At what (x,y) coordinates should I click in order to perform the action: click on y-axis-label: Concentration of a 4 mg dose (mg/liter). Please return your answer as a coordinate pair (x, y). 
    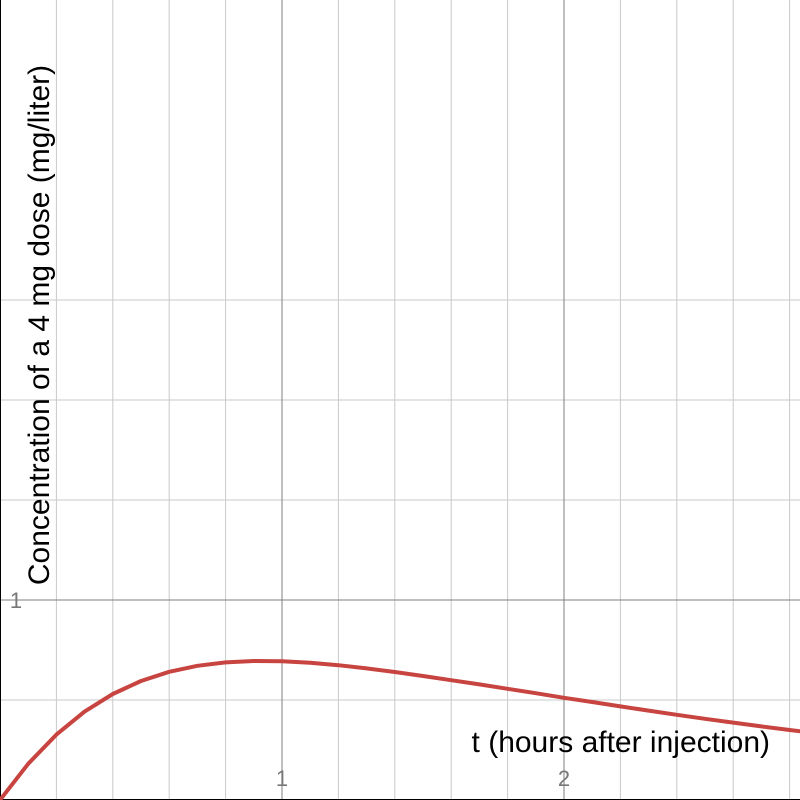
    Looking at the image, I should click on (39, 325).